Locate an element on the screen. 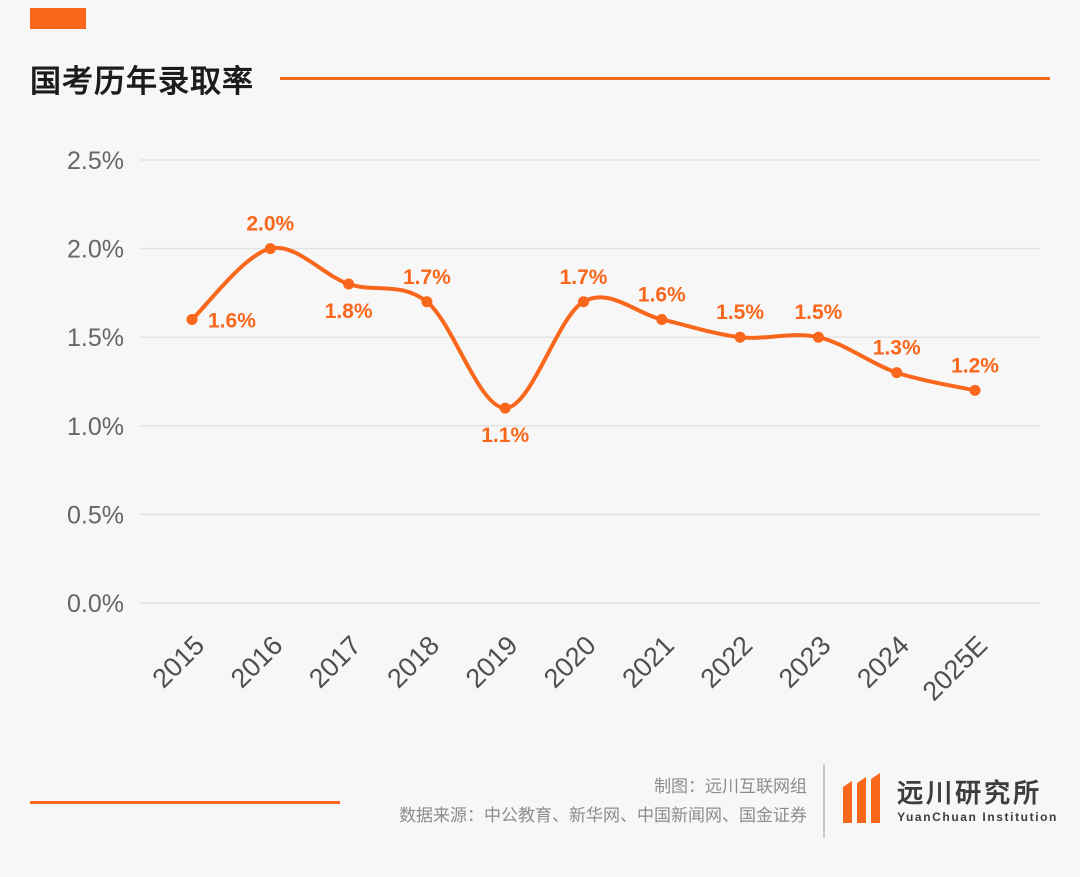 Image resolution: width=1080 pixels, height=877 pixels. data-point-label: 1.2% is located at coordinates (975, 365).